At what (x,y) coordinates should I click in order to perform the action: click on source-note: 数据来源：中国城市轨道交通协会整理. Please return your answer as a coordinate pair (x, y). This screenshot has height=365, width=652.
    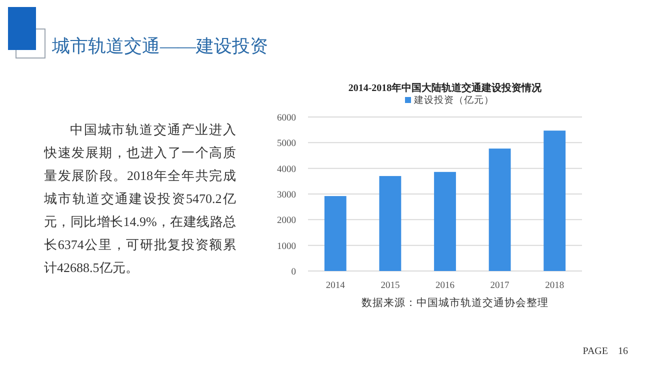
    Looking at the image, I should click on (455, 302).